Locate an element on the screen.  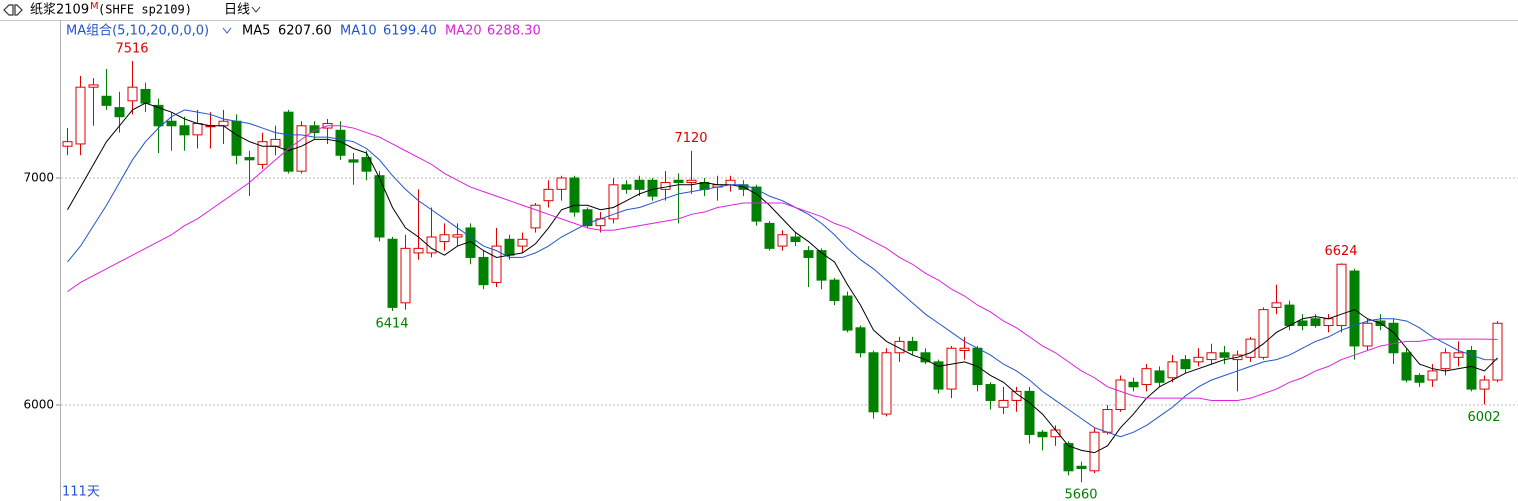
legend-value: 6288.30 is located at coordinates (514, 31).